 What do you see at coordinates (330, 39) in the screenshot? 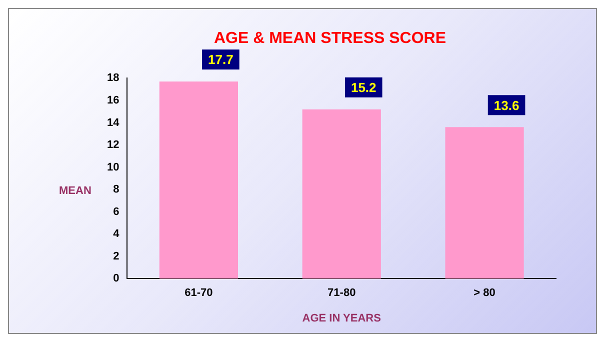
I see `chart-title: AGE & MEAN STRESS SCORE` at bounding box center [330, 39].